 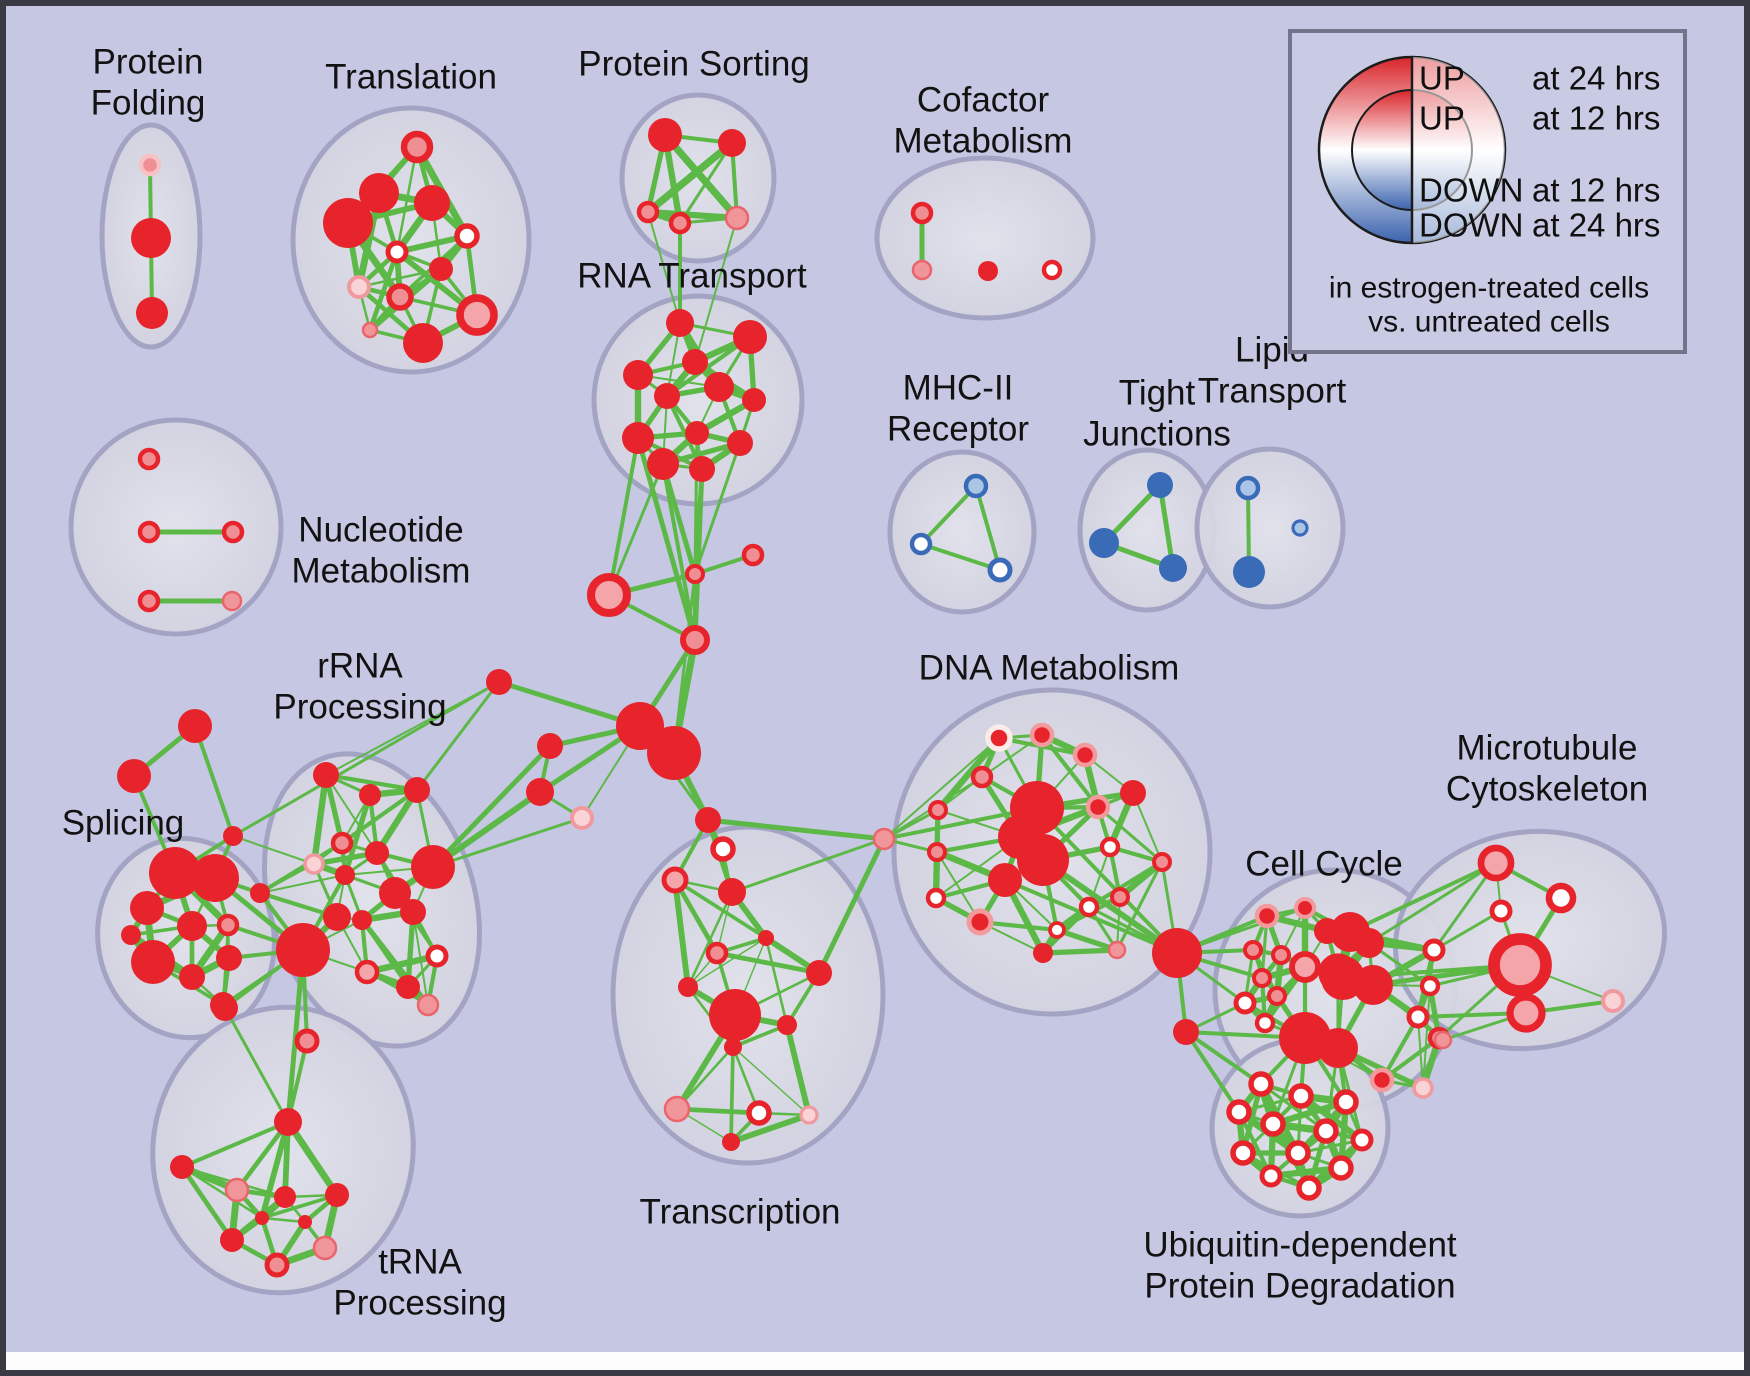 What do you see at coordinates (1596, 225) in the screenshot?
I see `legend-down-24-time: at 24 hrs` at bounding box center [1596, 225].